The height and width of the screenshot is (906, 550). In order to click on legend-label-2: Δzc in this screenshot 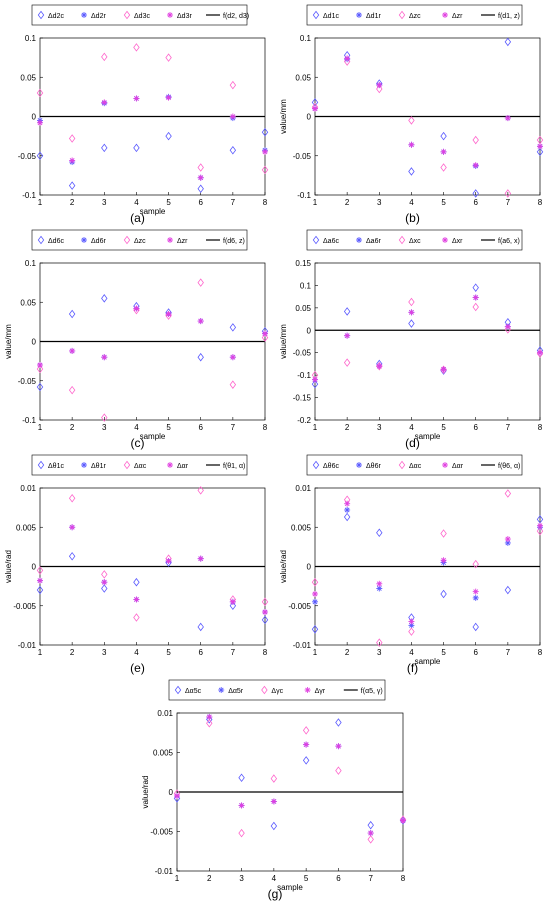, I will do `click(415, 16)`.